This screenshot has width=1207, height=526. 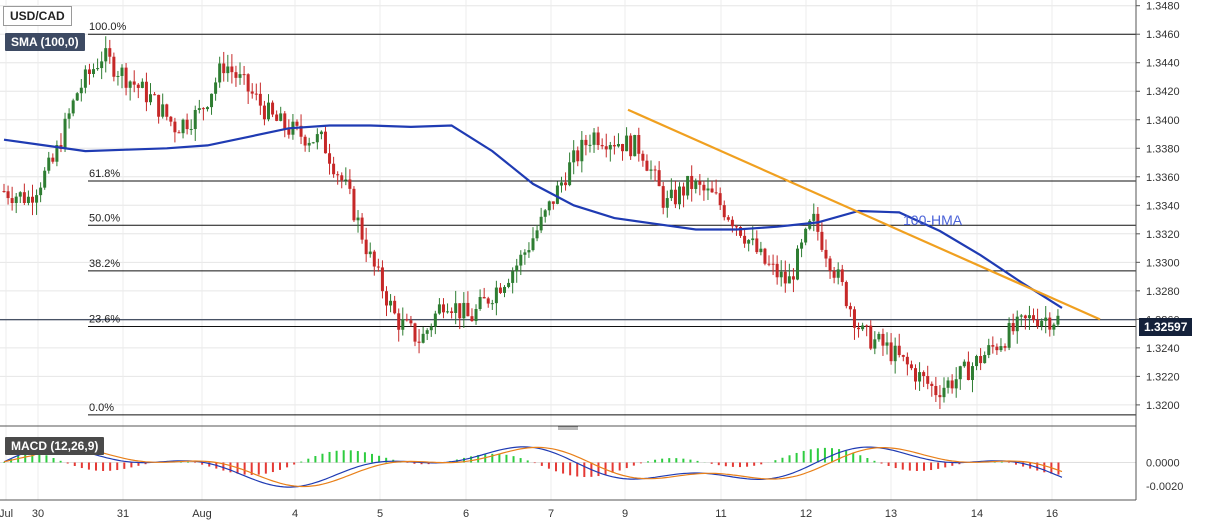 What do you see at coordinates (55, 446) in the screenshot?
I see `macd-indicator-label: MACD (12,26,9)` at bounding box center [55, 446].